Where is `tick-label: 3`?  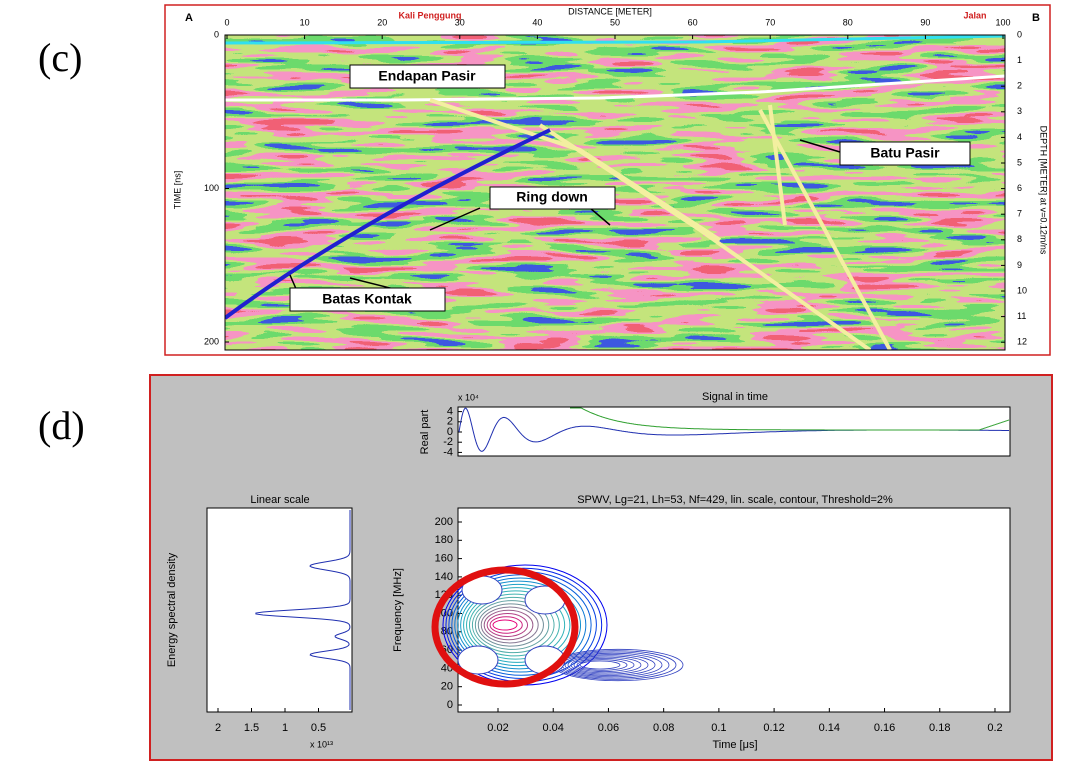
tick-label: 3 is located at coordinates (1019, 111).